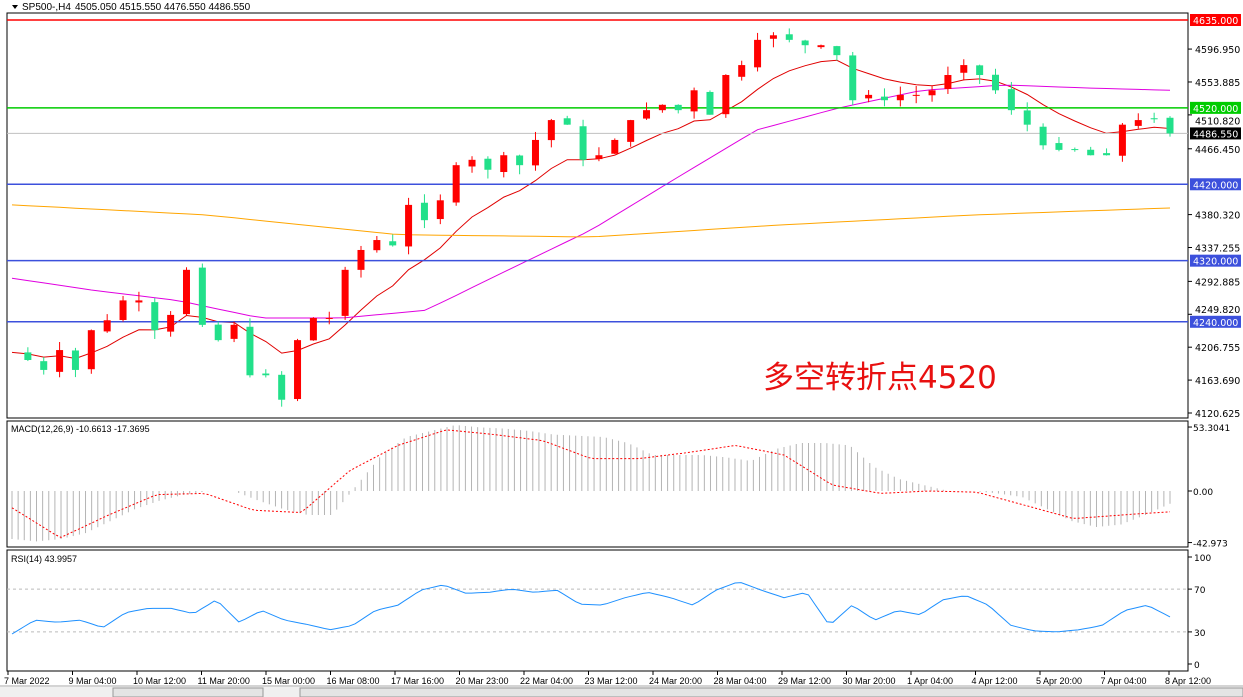  I want to click on rsi-tick-label: 100, so click(1202, 559).